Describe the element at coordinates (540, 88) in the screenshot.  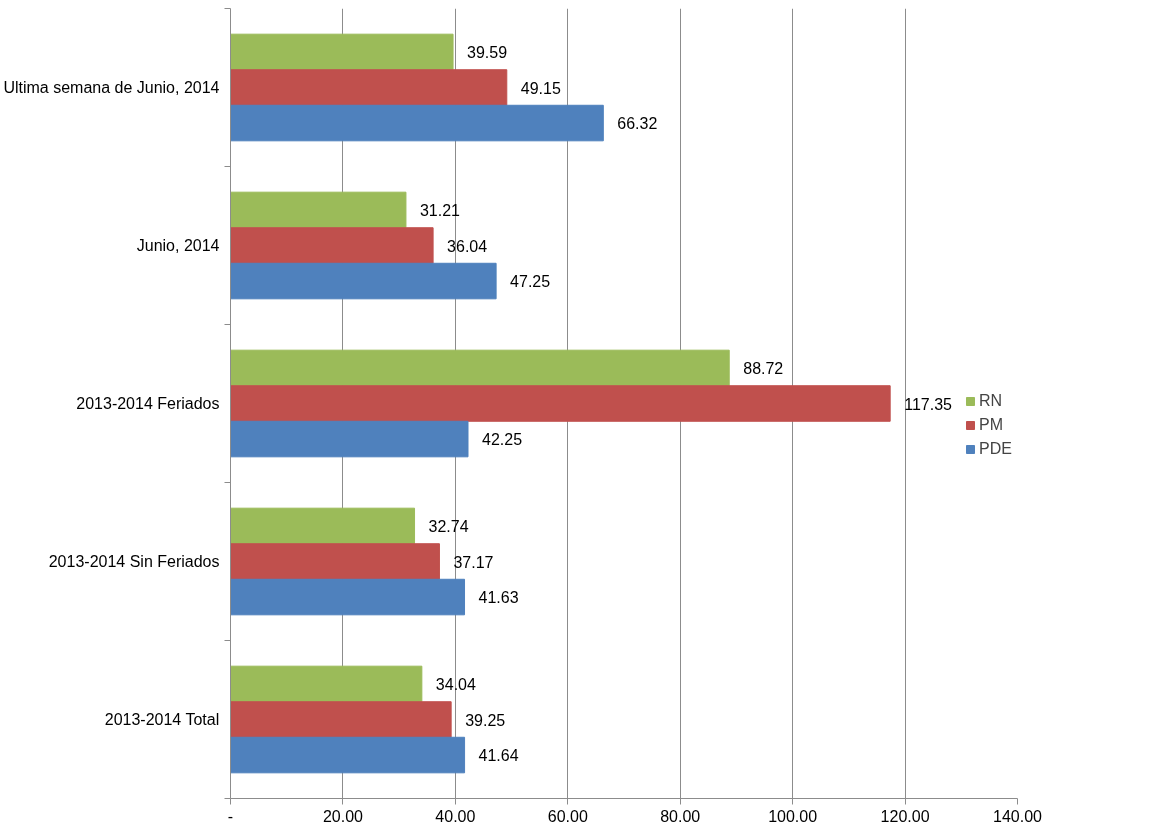
I see `data-label: 49.15` at that location.